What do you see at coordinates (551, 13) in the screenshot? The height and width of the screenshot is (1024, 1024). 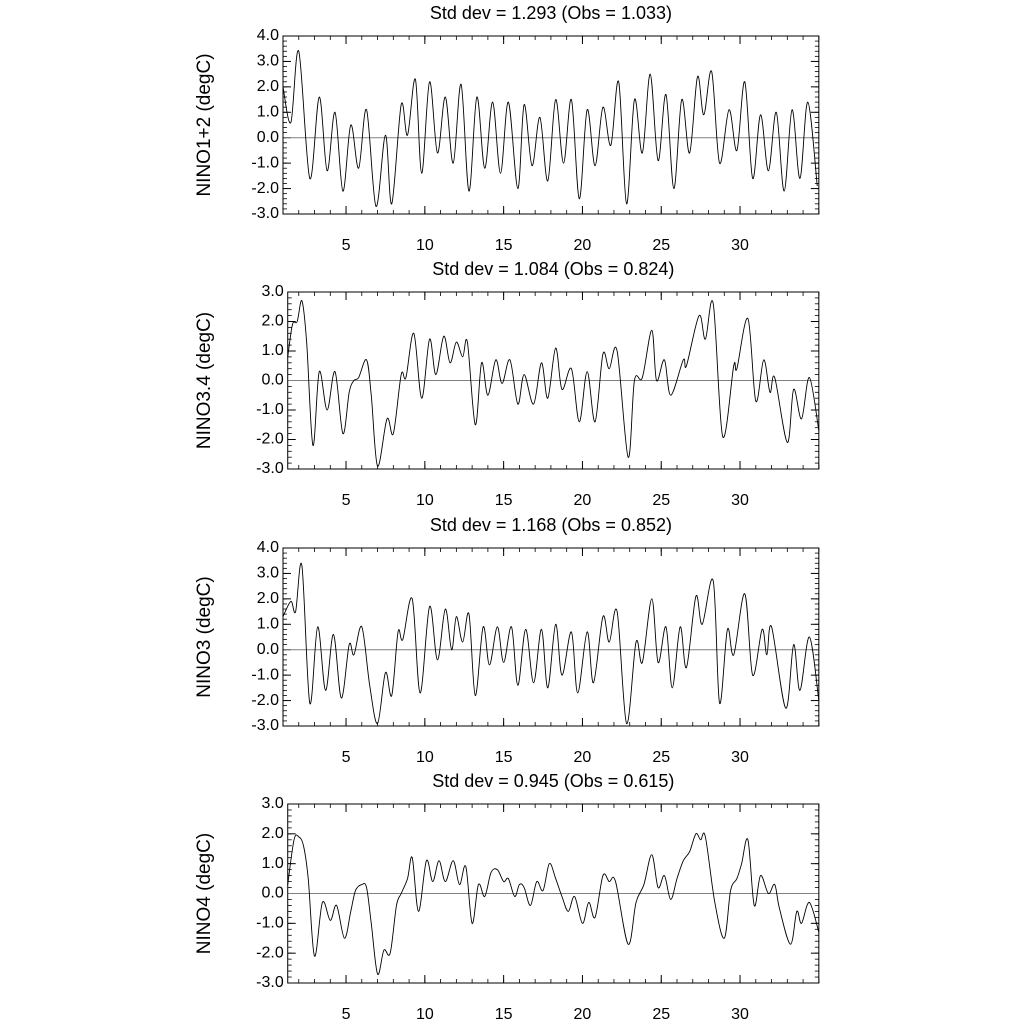 I see `chart-title: Std dev = 1.293 (Obs = 1.033)` at bounding box center [551, 13].